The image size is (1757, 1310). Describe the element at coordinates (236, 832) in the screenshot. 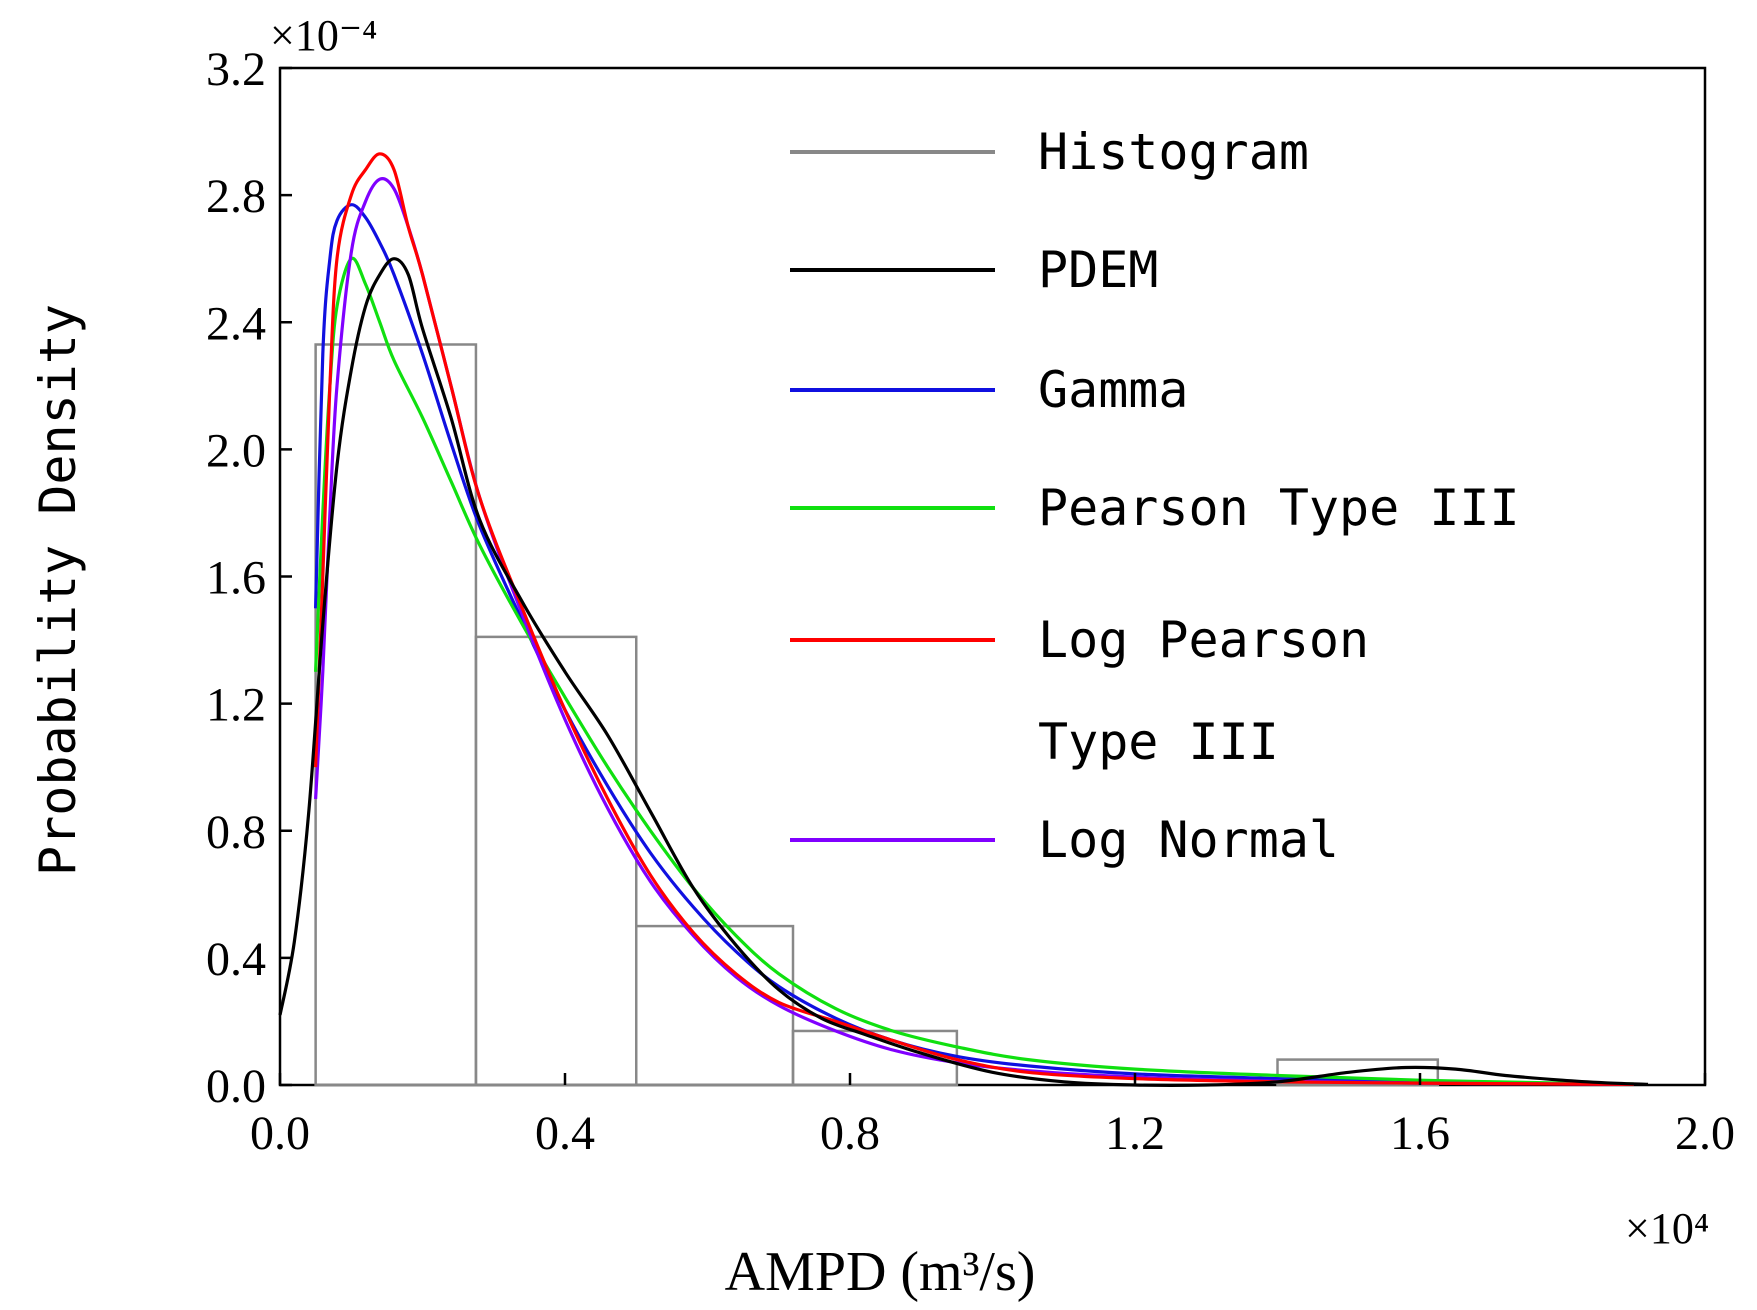

I see `y-tick-label-2: 0.8` at that location.